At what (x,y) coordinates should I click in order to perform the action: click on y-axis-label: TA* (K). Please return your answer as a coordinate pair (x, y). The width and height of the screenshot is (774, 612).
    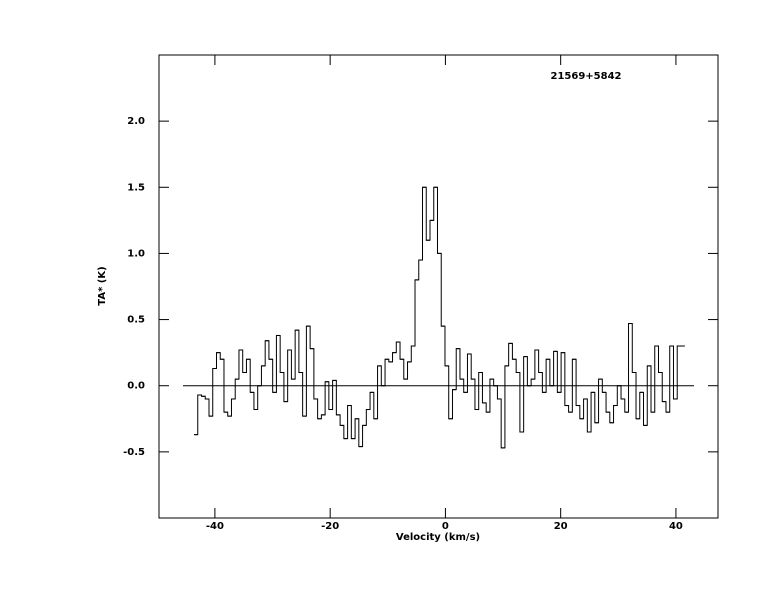
    Looking at the image, I should click on (102, 285).